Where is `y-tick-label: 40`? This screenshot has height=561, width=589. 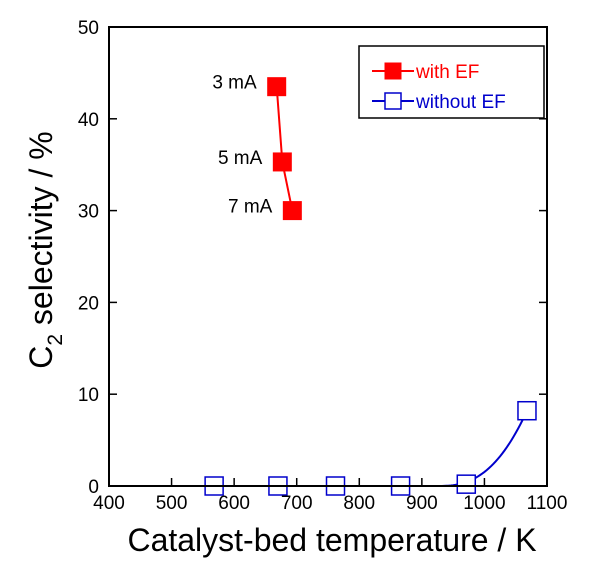
y-tick-label: 40 is located at coordinates (88, 120).